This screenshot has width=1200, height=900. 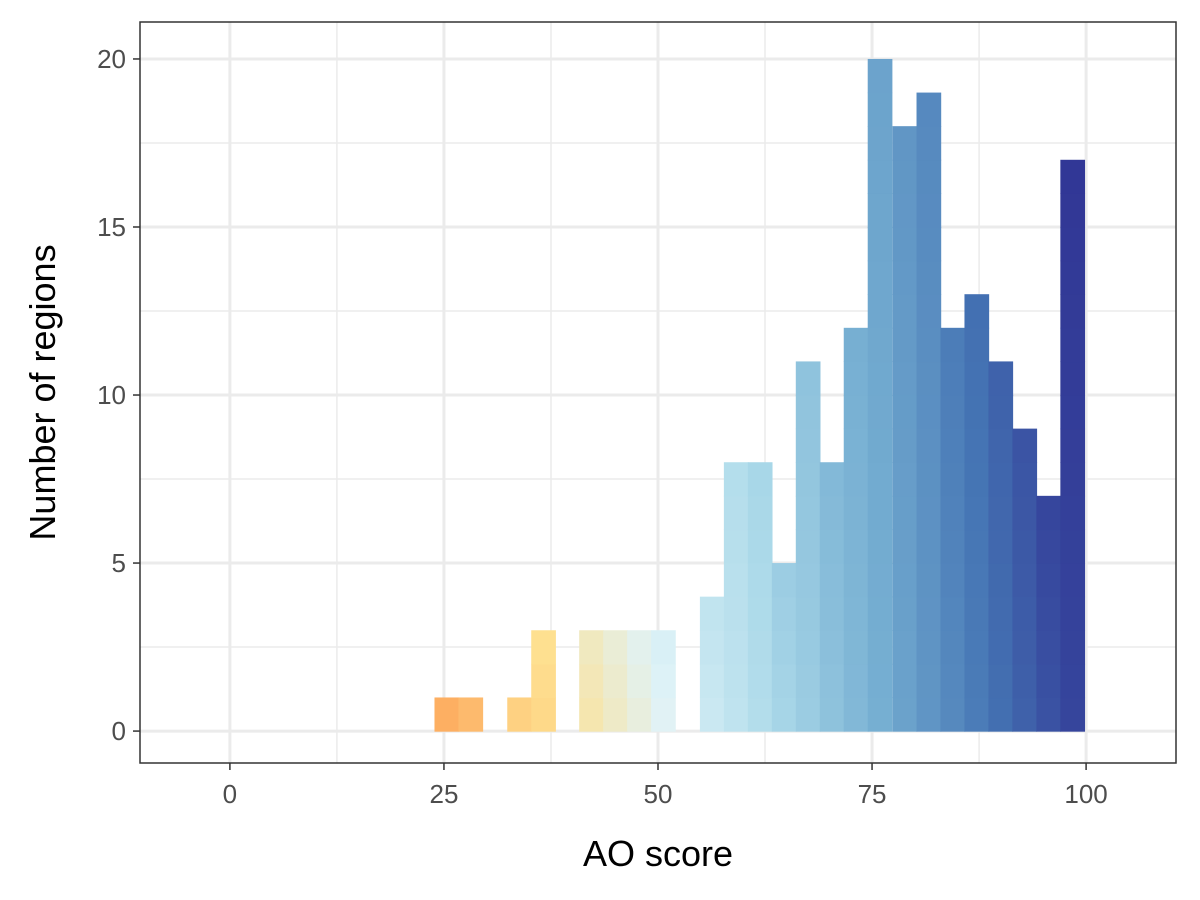 What do you see at coordinates (230, 794) in the screenshot?
I see `x-tick-label: 0` at bounding box center [230, 794].